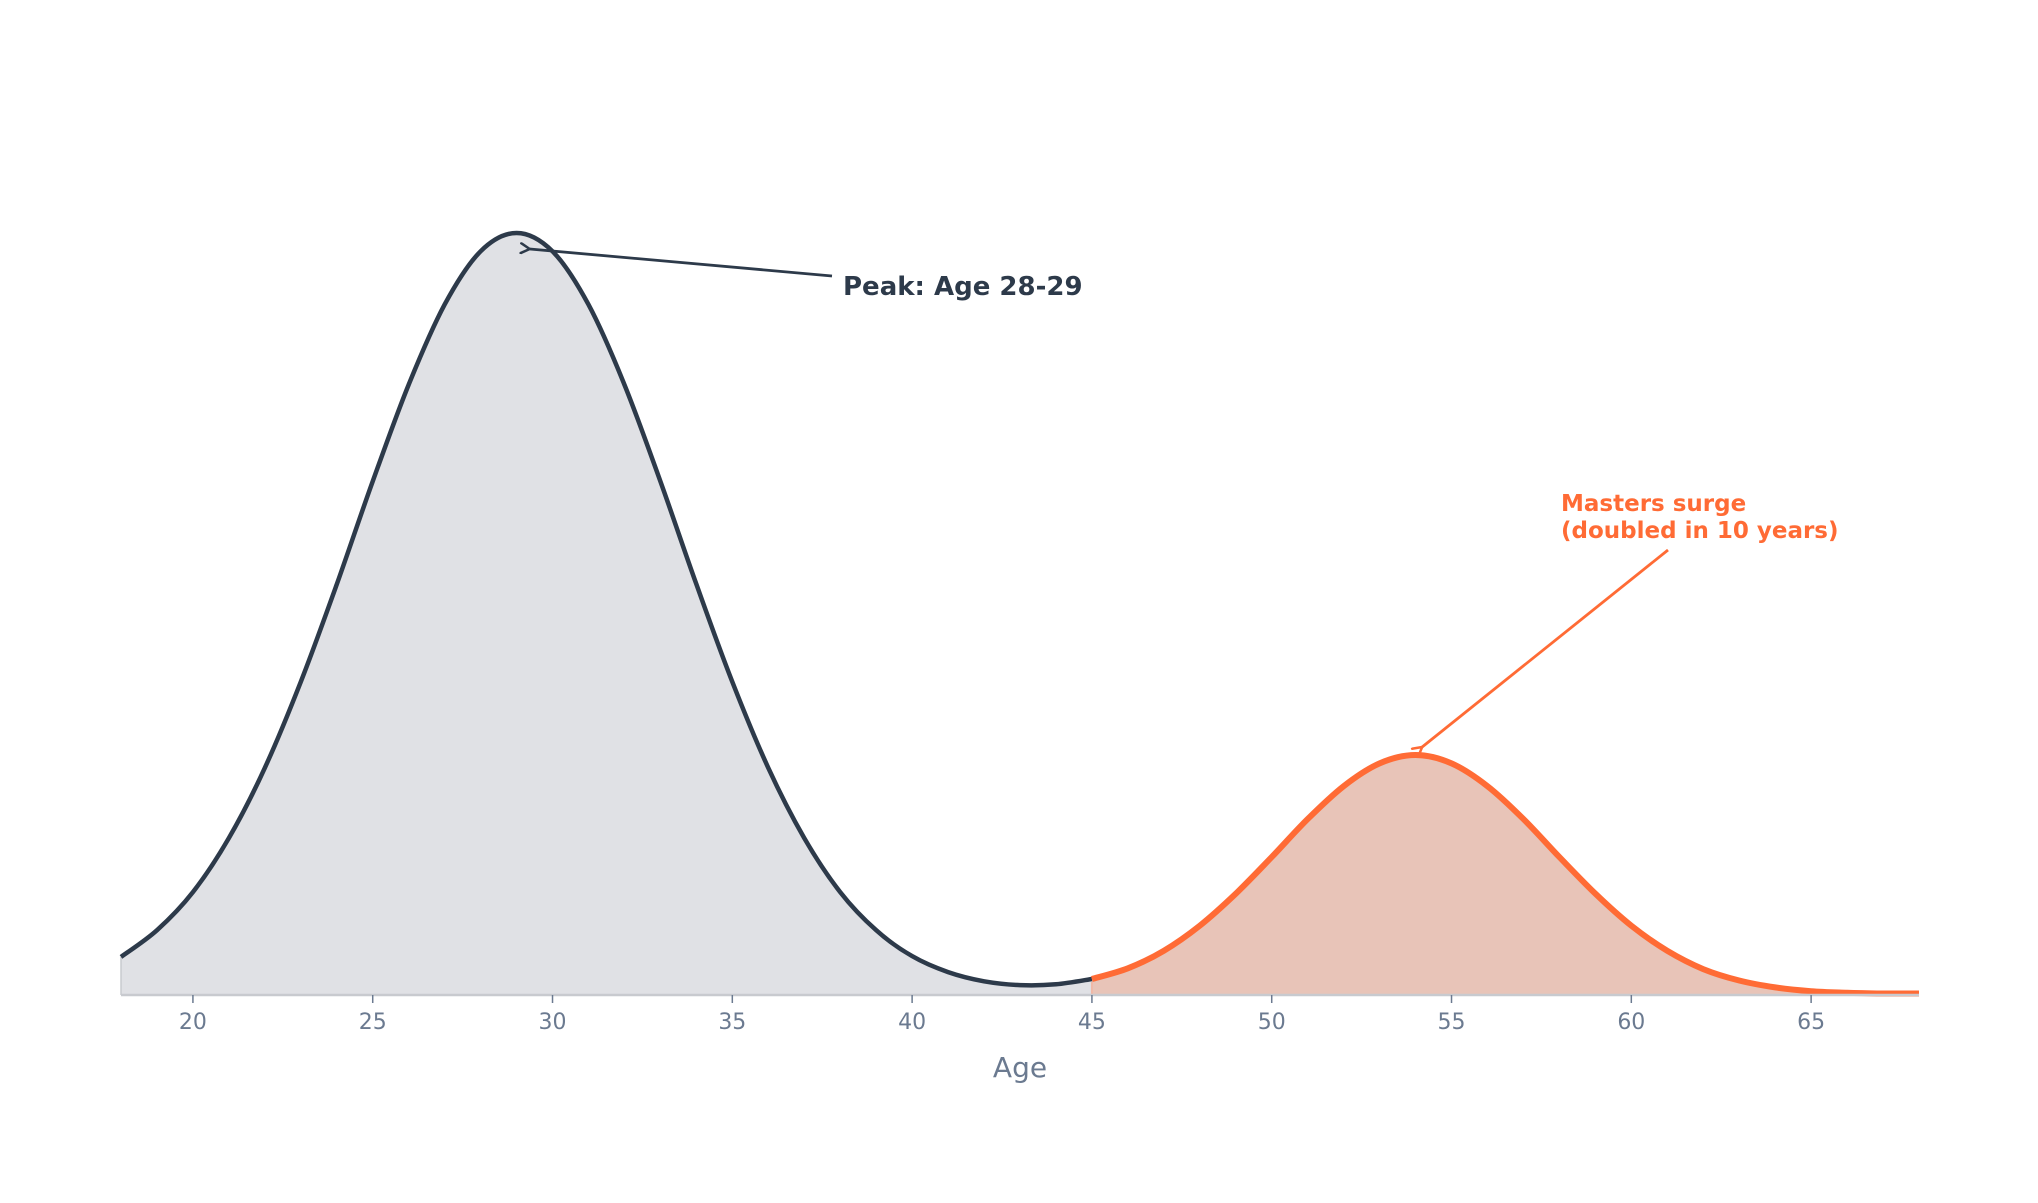 The image size is (2038, 1203). Describe the element at coordinates (1272, 1022) in the screenshot. I see `x-tick-label: 50` at that location.